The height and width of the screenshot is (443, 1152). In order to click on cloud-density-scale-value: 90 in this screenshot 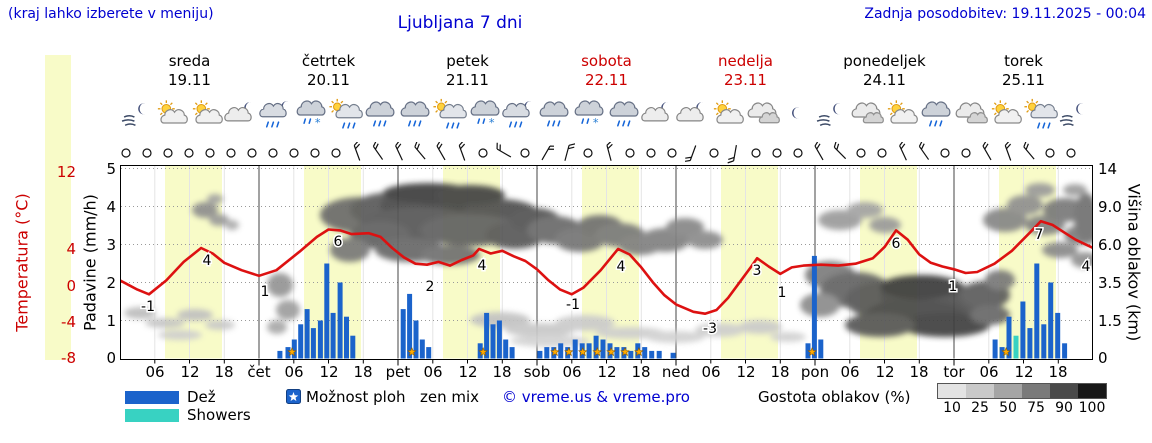, I will do `click(1064, 408)`.